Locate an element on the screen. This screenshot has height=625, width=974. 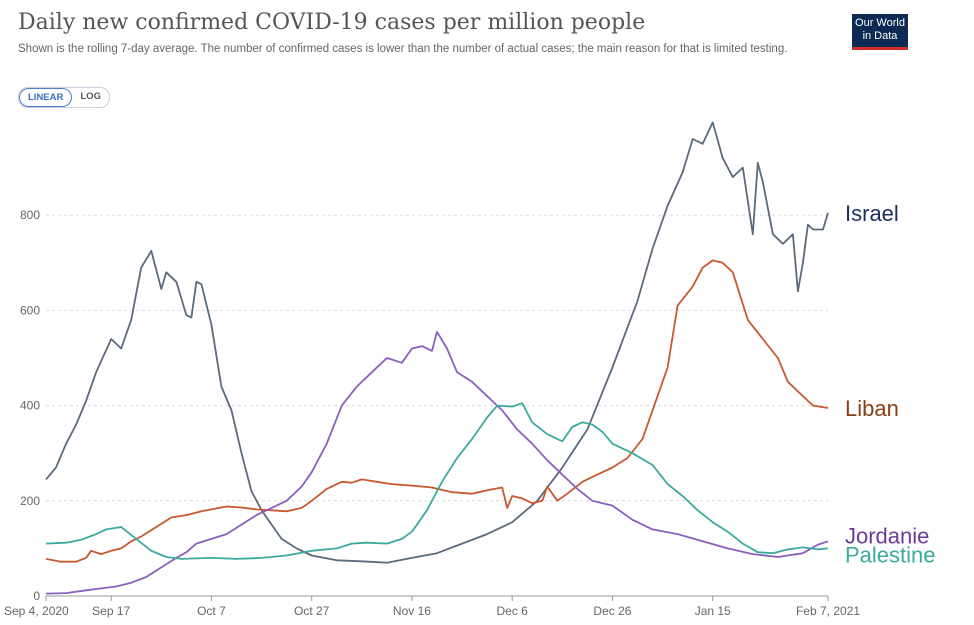
owid-logo: Our World in Data is located at coordinates (880, 32).